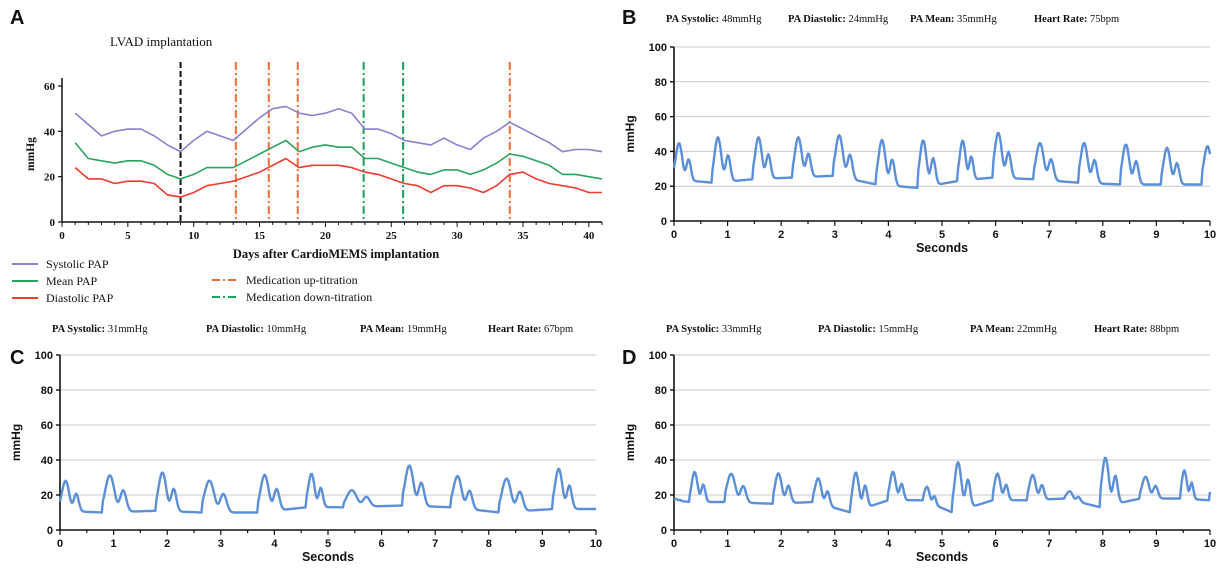 This screenshot has height=570, width=1220. What do you see at coordinates (427, 329) in the screenshot?
I see `header-stat-value: 19mmHg` at bounding box center [427, 329].